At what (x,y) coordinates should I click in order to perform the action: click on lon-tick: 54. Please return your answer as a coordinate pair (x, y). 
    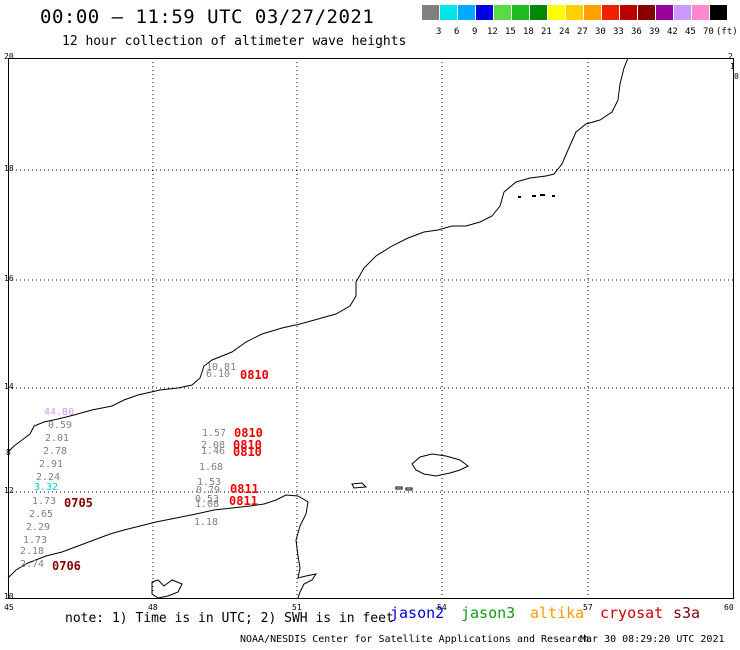
    Looking at the image, I should click on (442, 607).